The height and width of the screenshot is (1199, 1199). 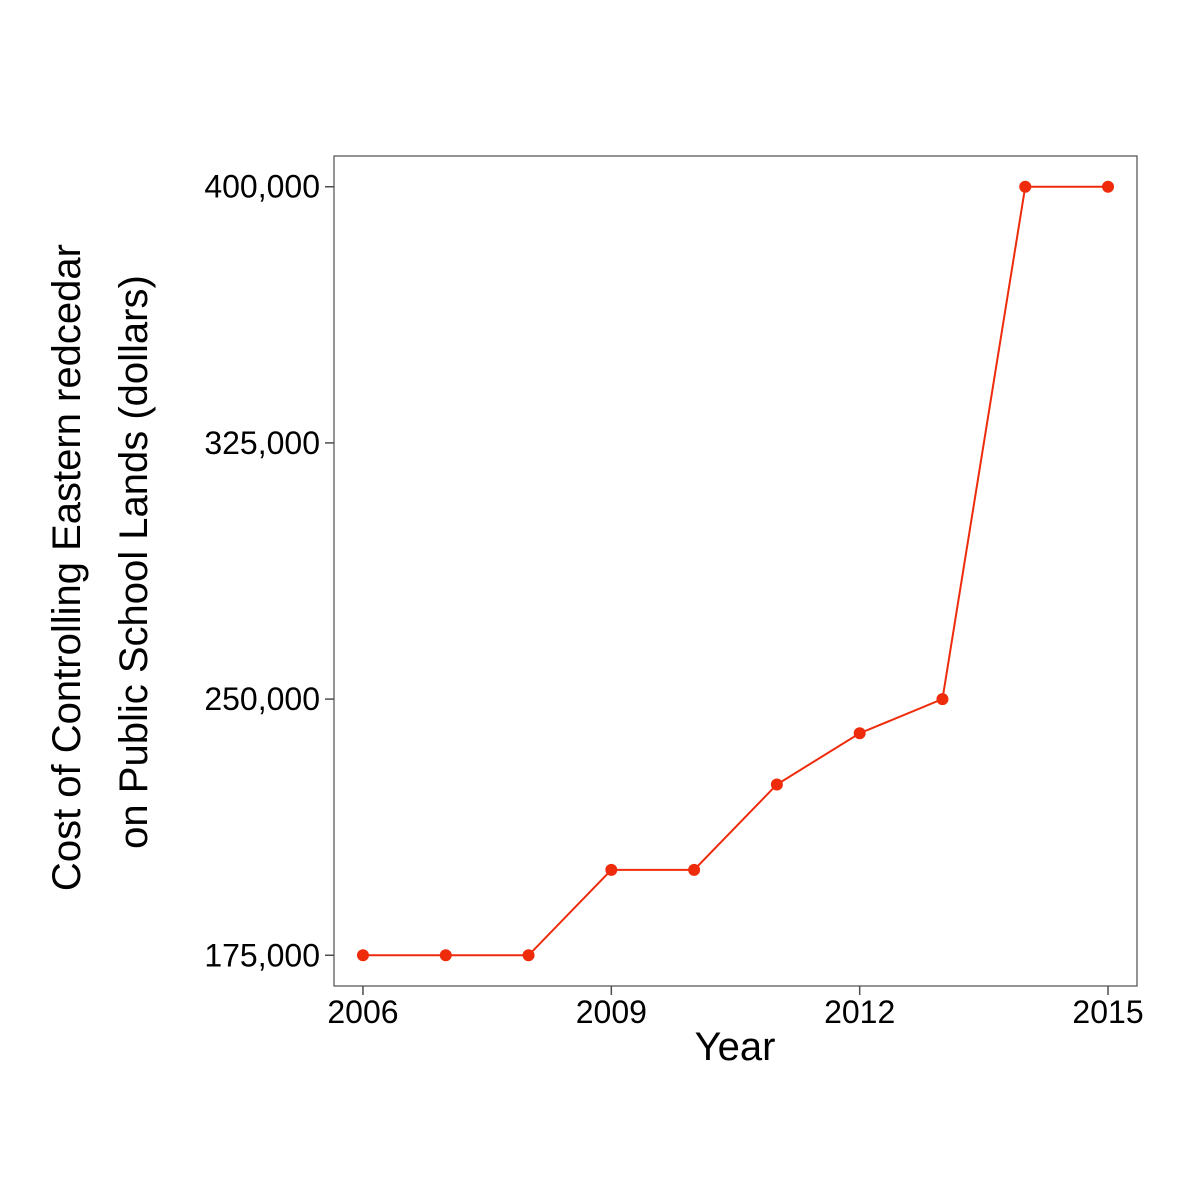 What do you see at coordinates (735, 1047) in the screenshot?
I see `x-axis-title: Year` at bounding box center [735, 1047].